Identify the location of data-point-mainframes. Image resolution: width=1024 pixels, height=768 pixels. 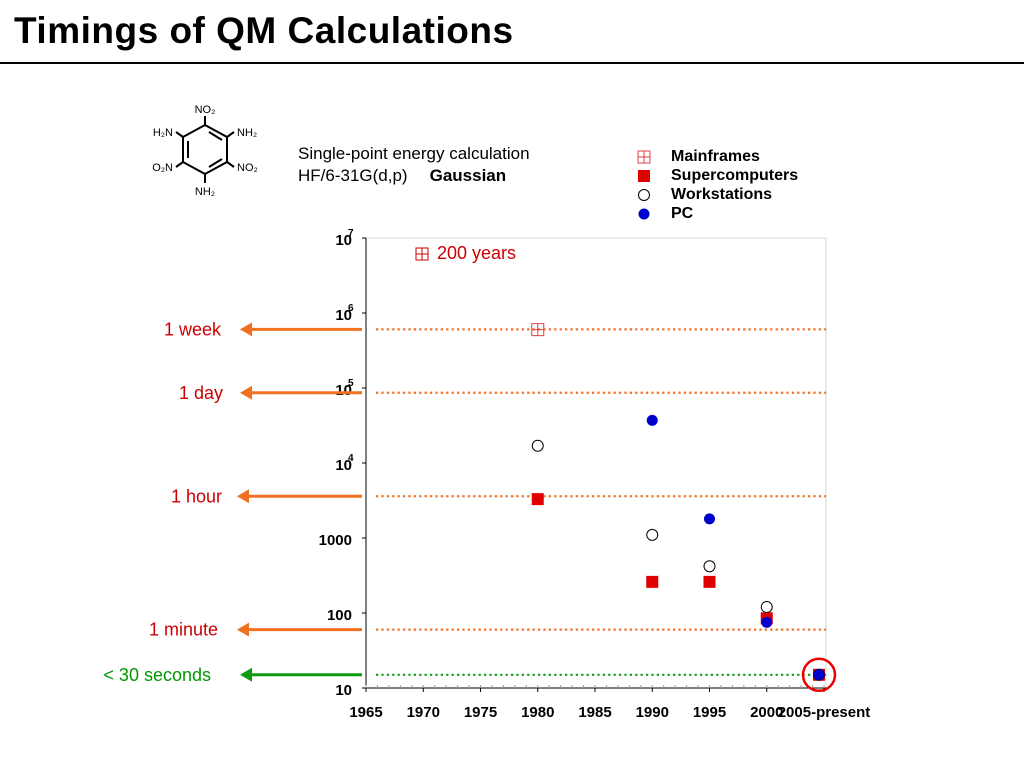
(538, 330).